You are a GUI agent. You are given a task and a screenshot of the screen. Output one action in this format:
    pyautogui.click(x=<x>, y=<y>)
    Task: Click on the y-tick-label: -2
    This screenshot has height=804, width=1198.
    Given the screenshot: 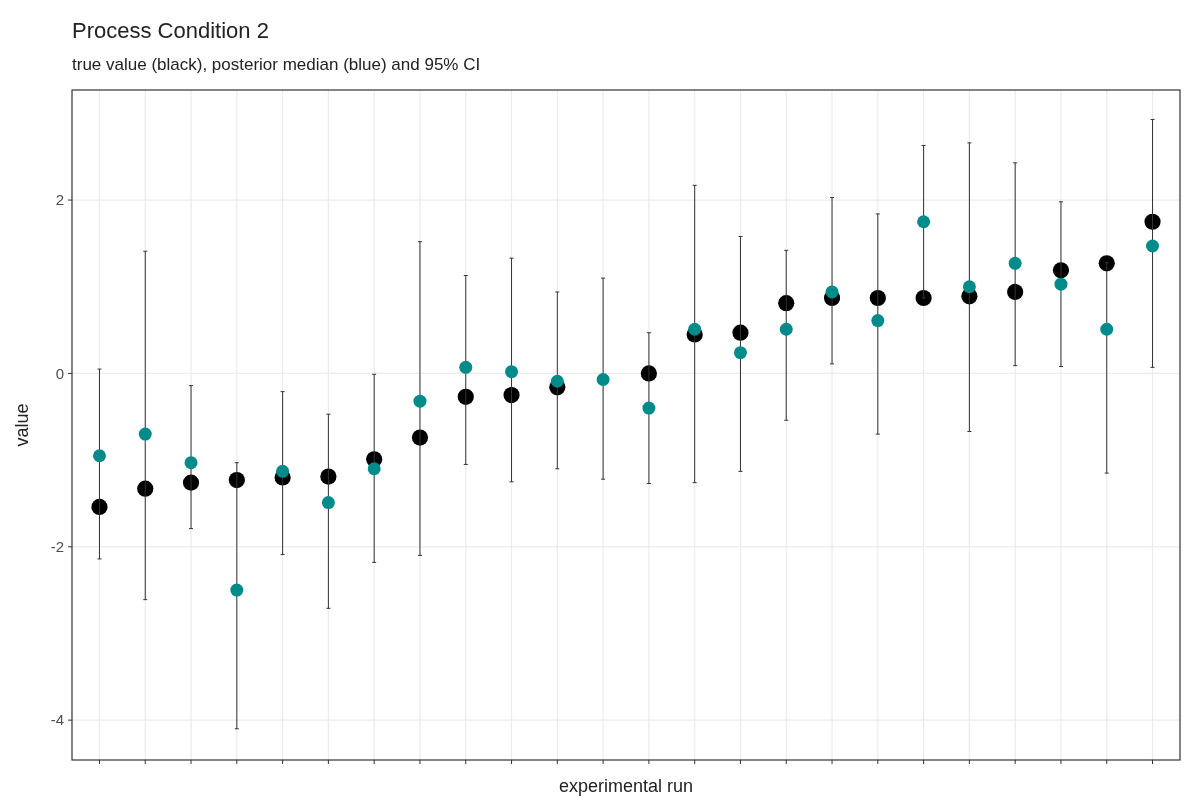 What is the action you would take?
    pyautogui.click(x=57, y=547)
    